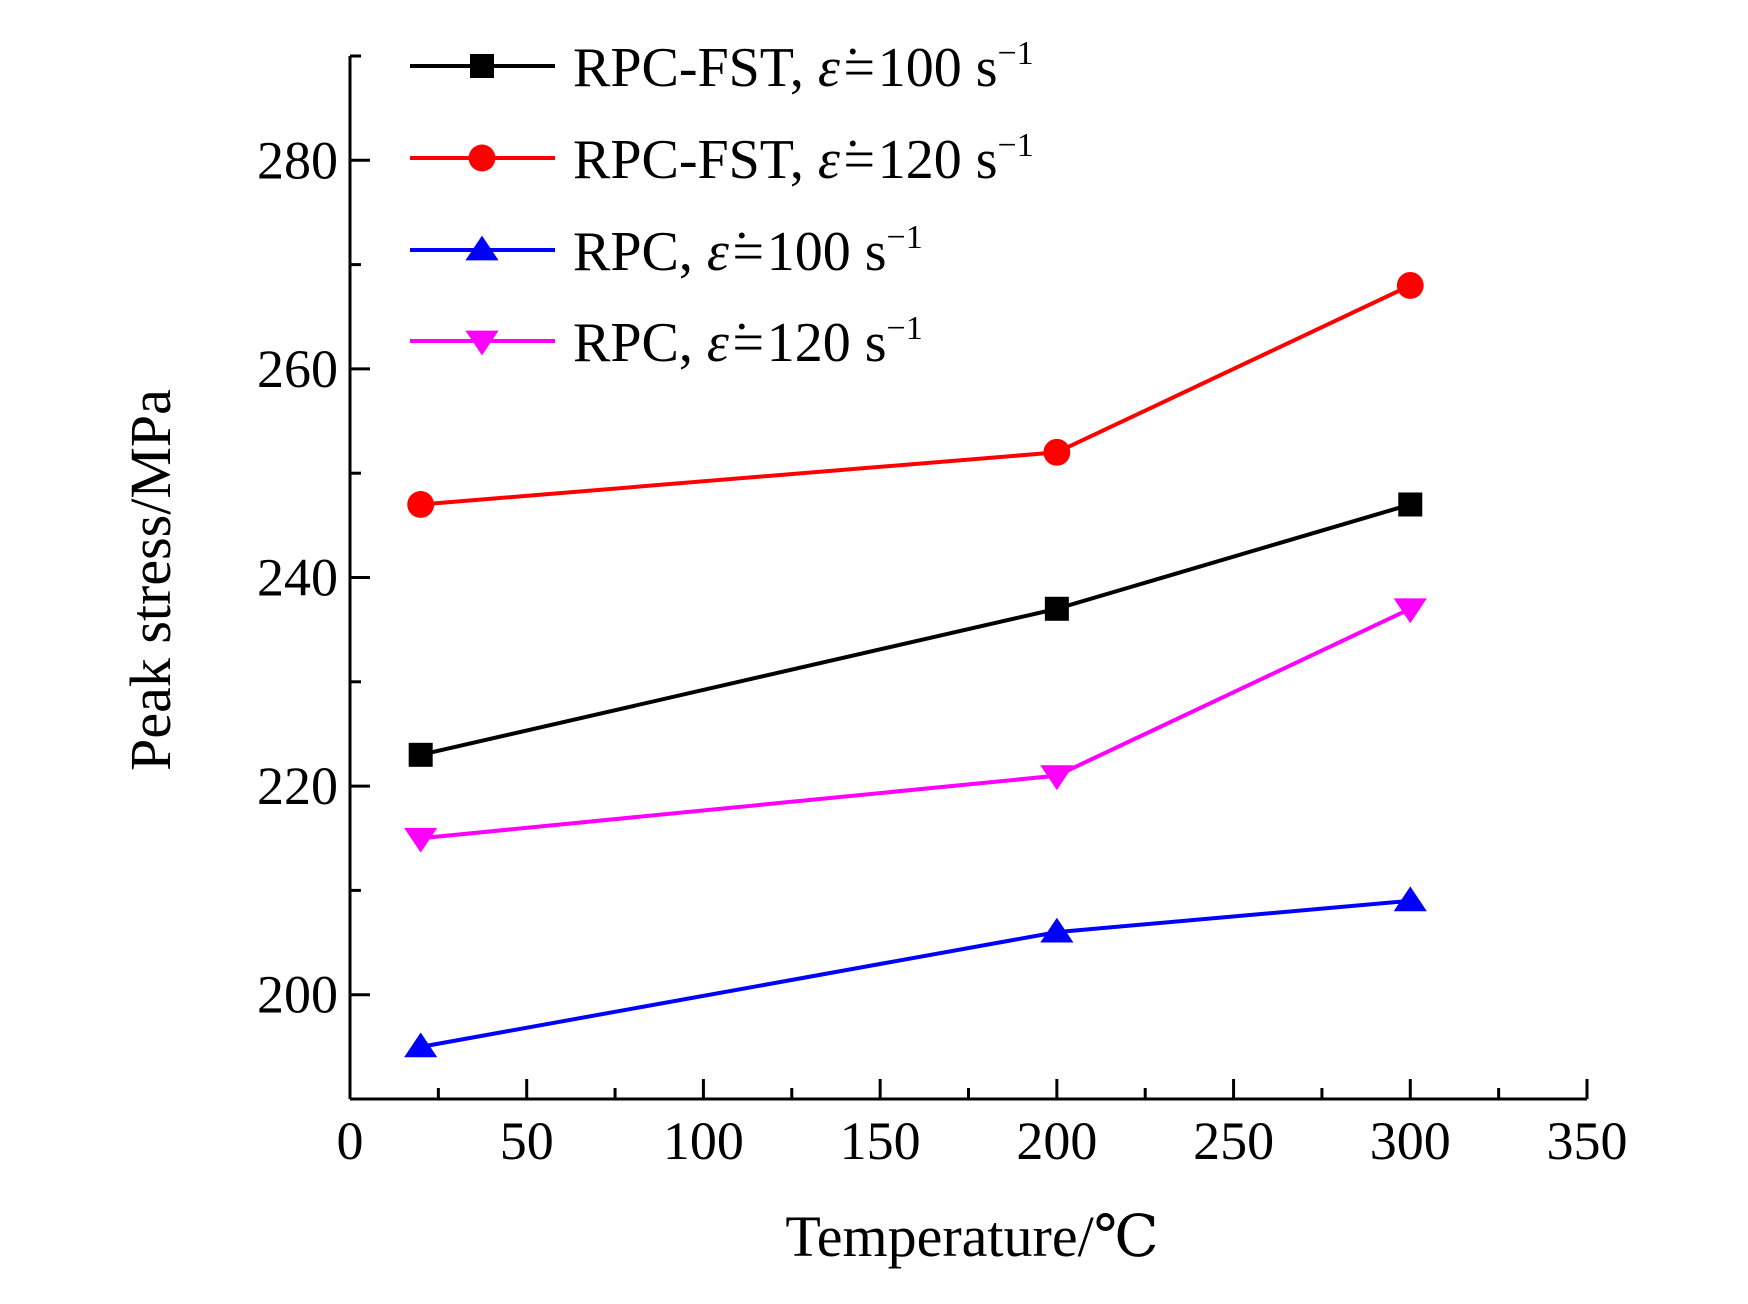  What do you see at coordinates (150, 580) in the screenshot?
I see `y-axis-title: Peak stress/MPa` at bounding box center [150, 580].